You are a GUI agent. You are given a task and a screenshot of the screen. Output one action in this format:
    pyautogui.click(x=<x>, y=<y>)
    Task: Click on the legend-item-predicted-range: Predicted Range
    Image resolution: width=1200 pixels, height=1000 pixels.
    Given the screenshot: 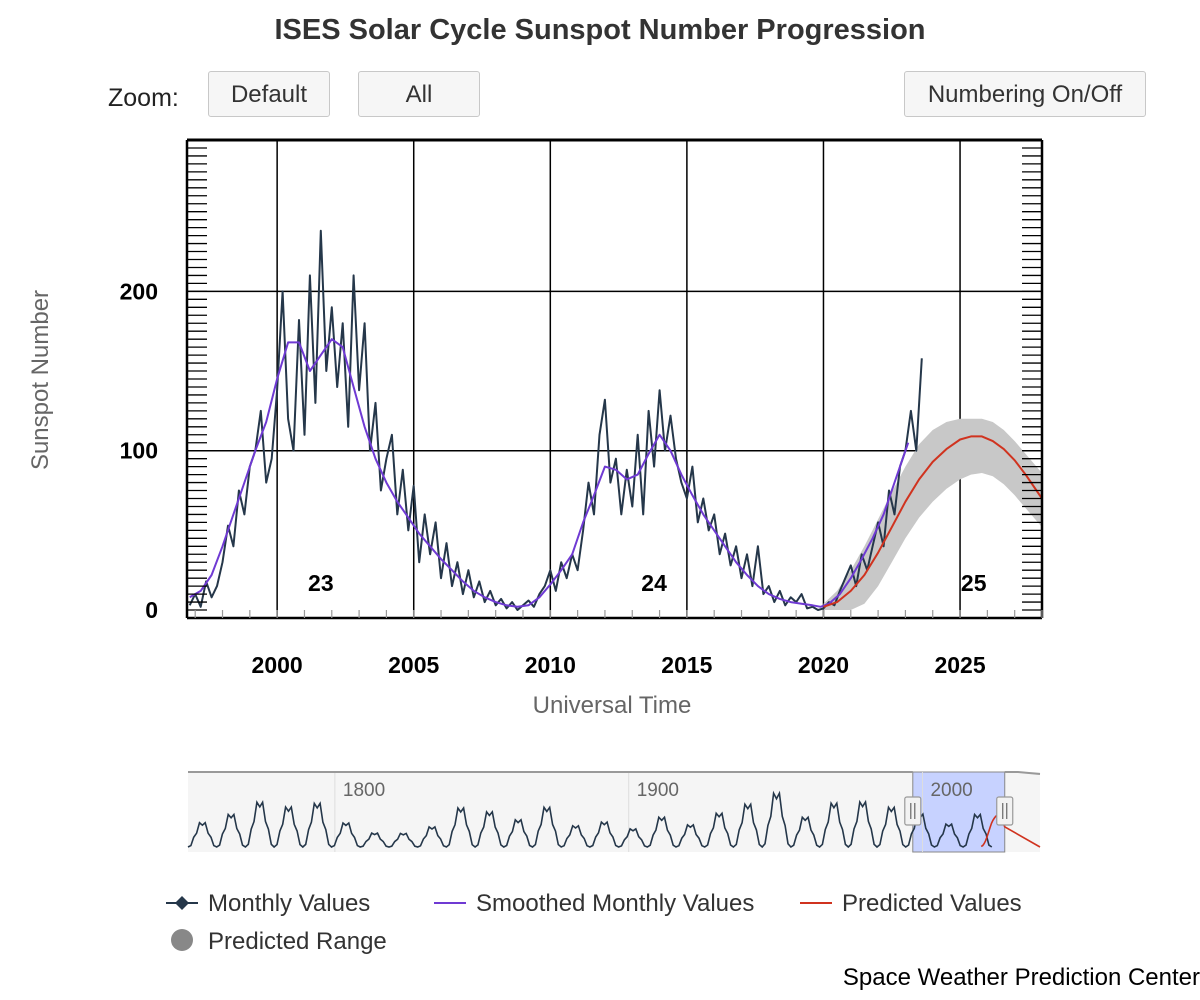 What is the action you would take?
    pyautogui.click(x=279, y=941)
    